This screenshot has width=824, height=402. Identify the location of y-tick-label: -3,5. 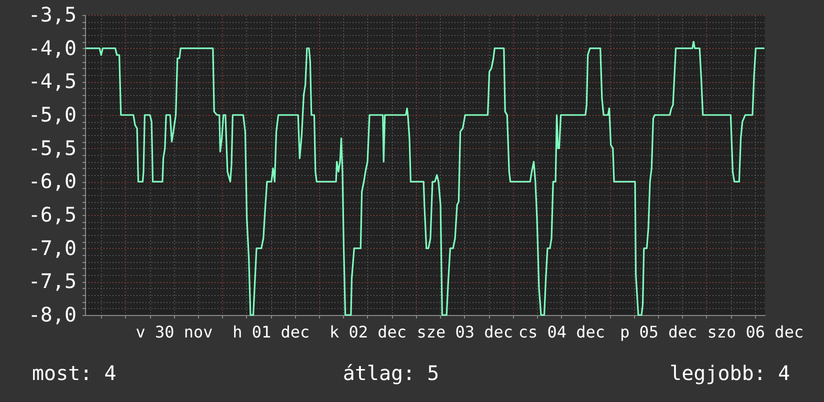
(52, 14).